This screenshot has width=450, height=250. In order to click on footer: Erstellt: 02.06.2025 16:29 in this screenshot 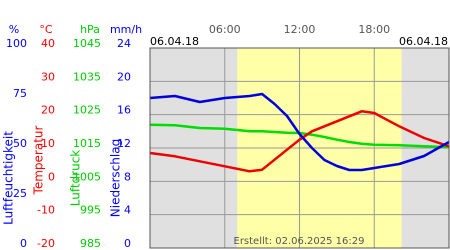, I will do `click(299, 241)`.